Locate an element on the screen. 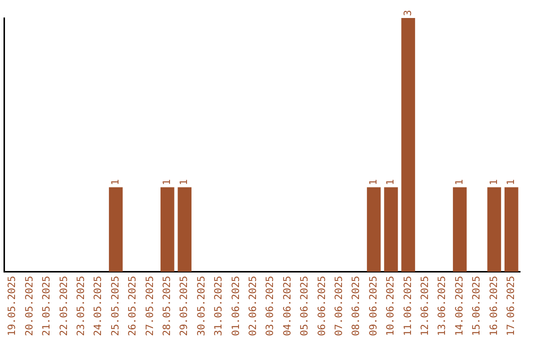  x-tick-label: 12.06.2025 is located at coordinates (425, 306).